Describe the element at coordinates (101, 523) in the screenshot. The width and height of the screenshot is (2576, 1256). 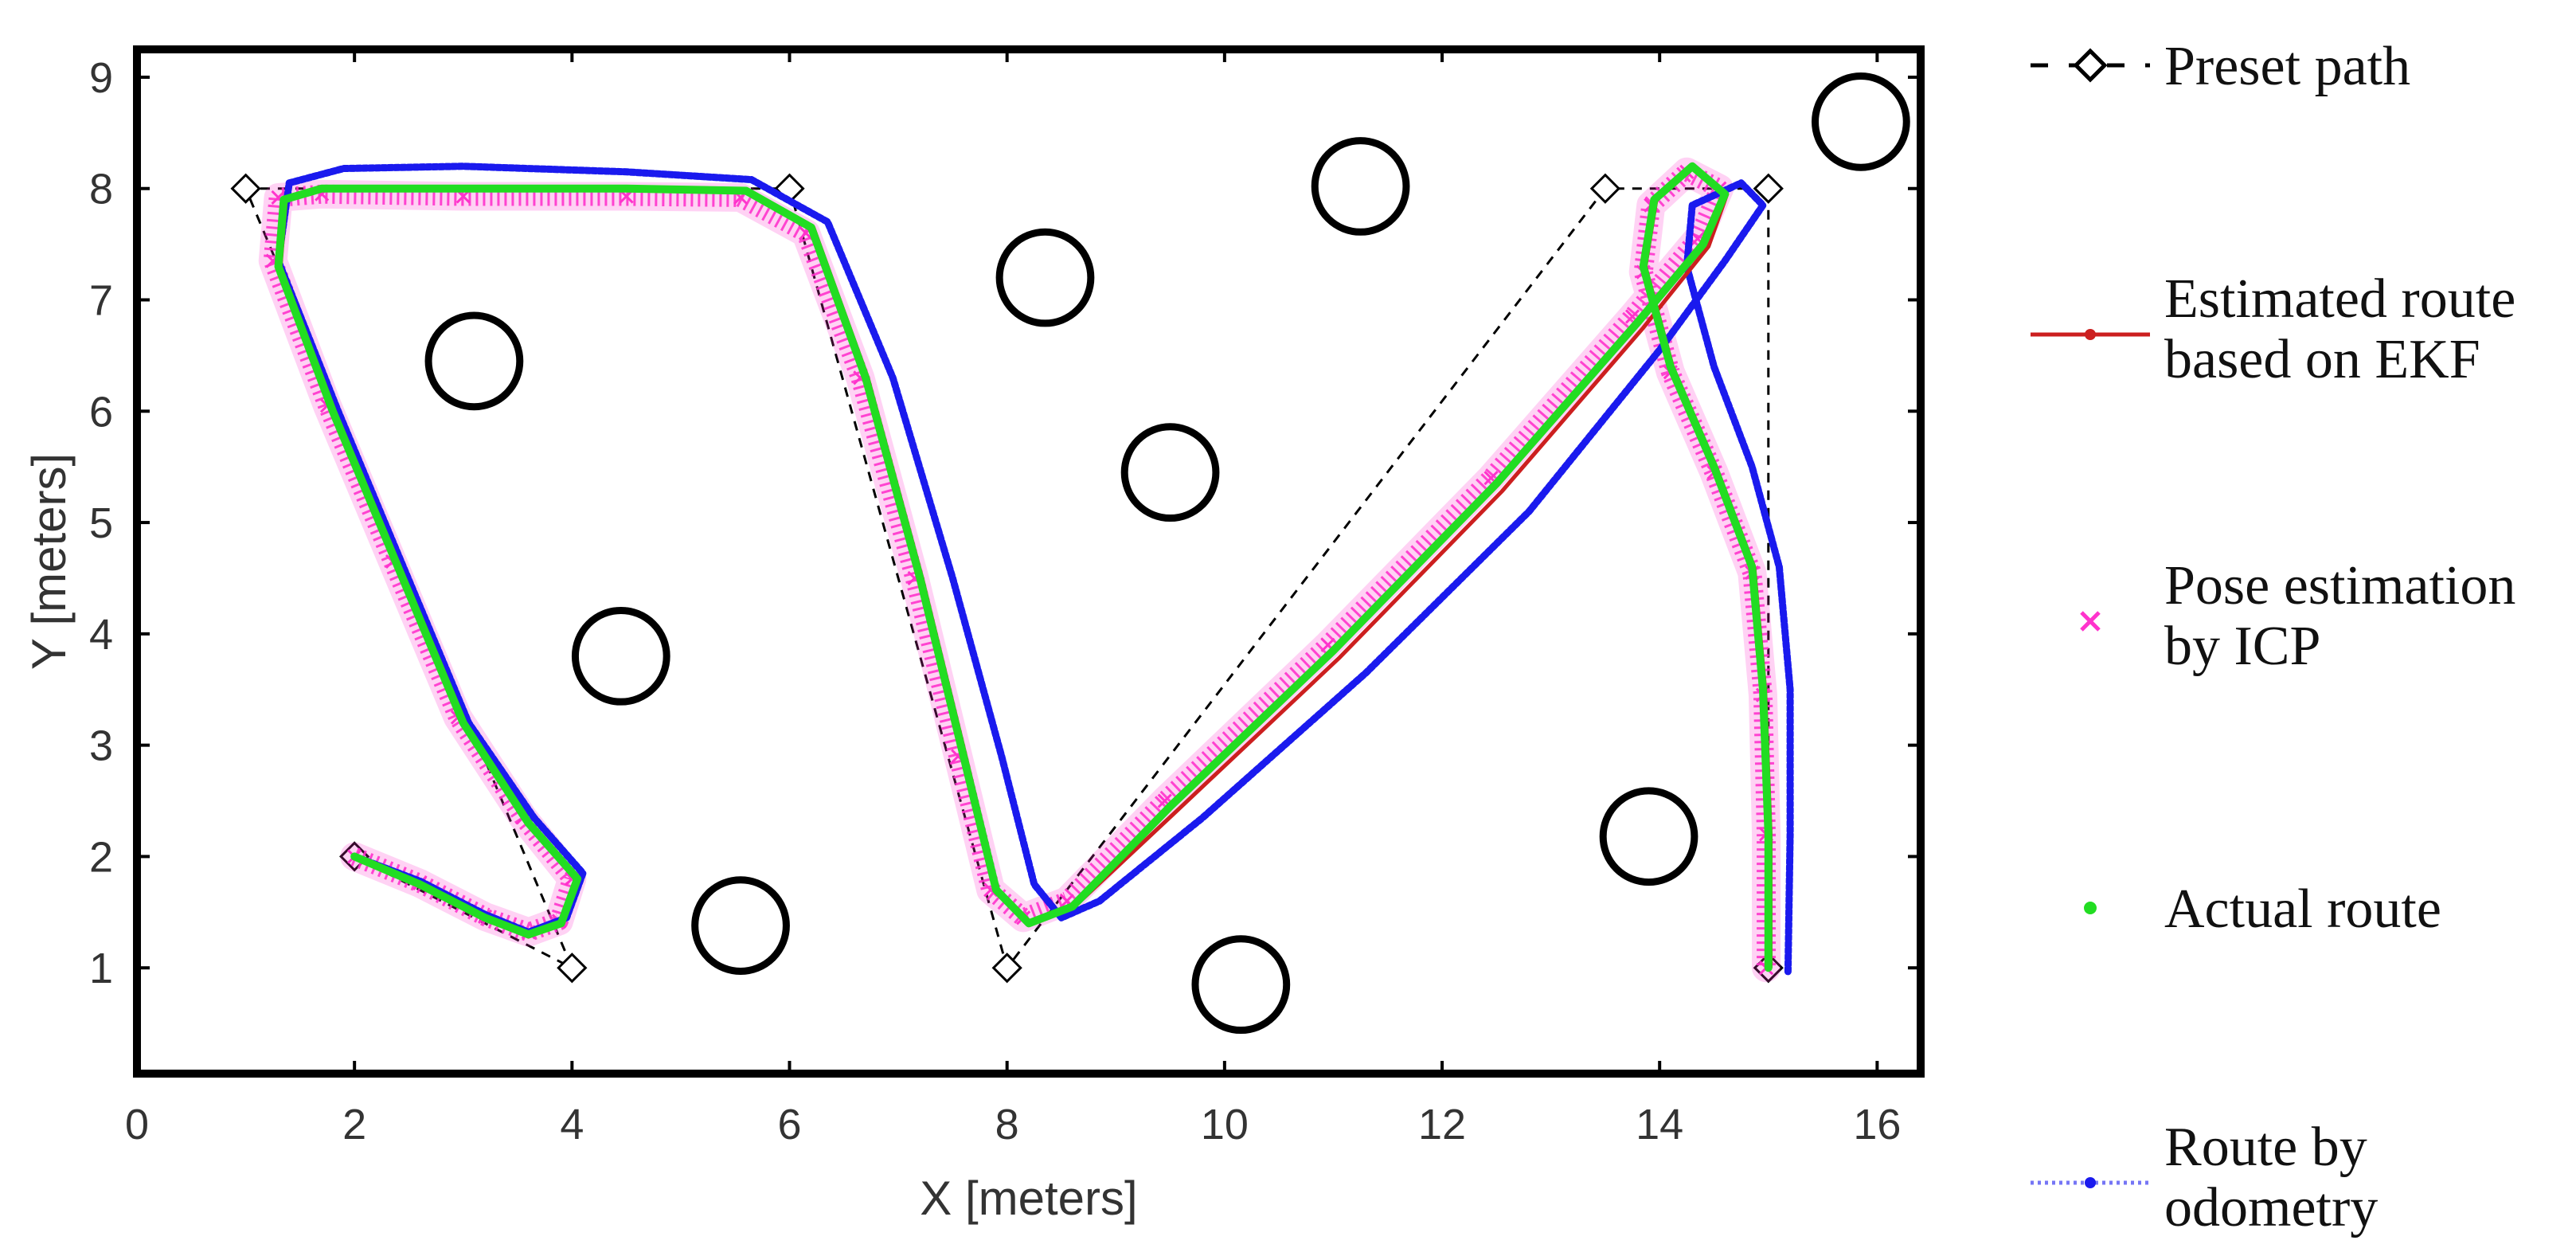
I see `y-tick-label: 5` at that location.